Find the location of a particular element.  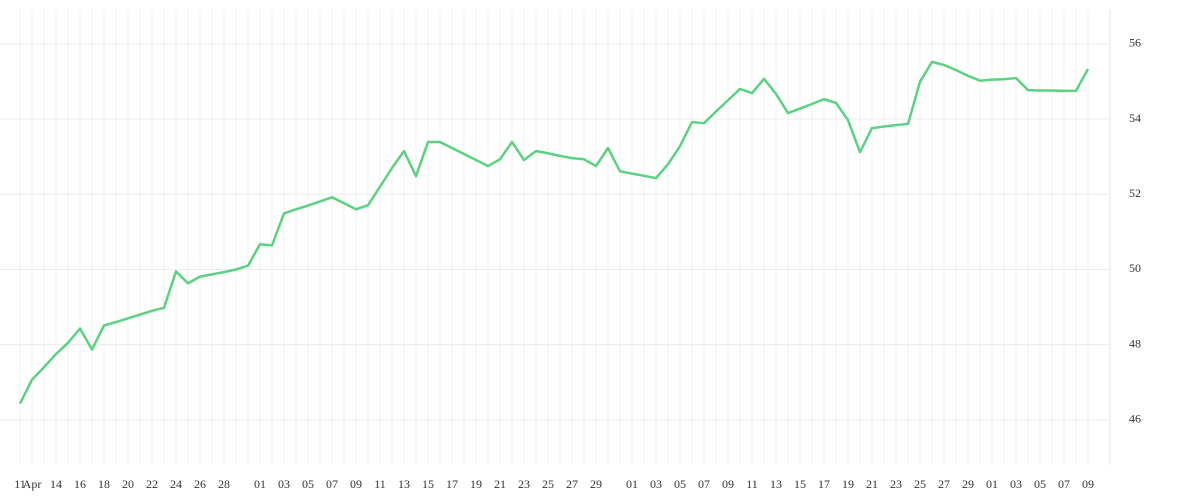

x-tick-label: 22 is located at coordinates (152, 484).